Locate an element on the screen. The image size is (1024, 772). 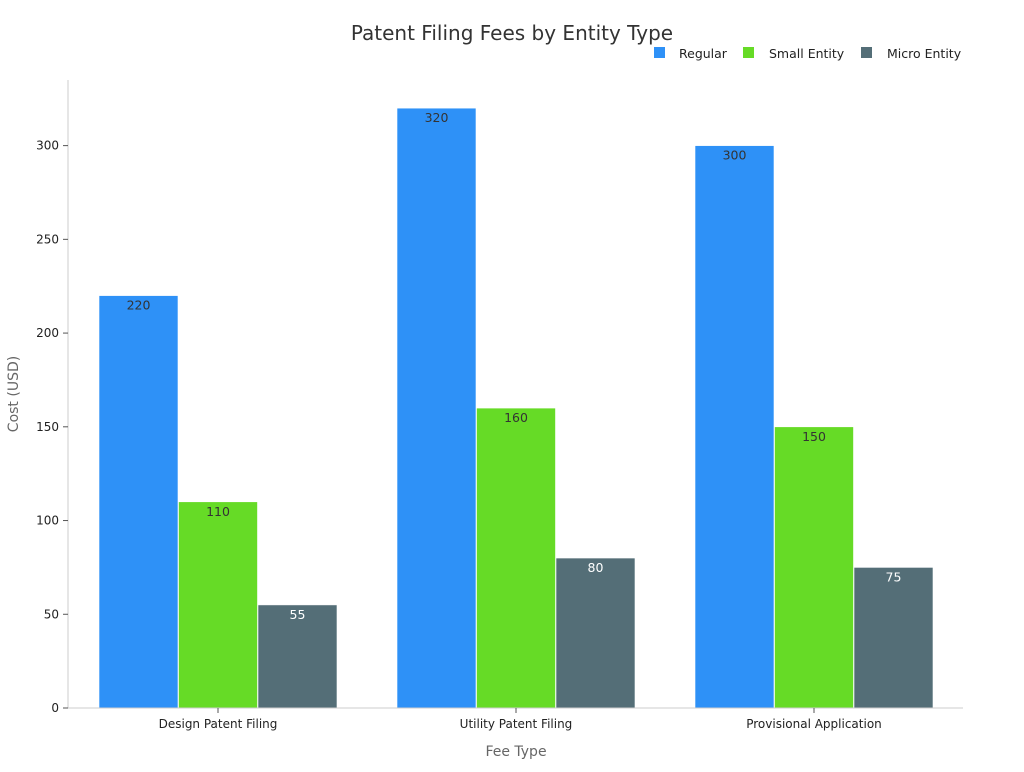
x-tick-label-utility-patent-filing: Utility Patent Filing is located at coordinates (516, 724).